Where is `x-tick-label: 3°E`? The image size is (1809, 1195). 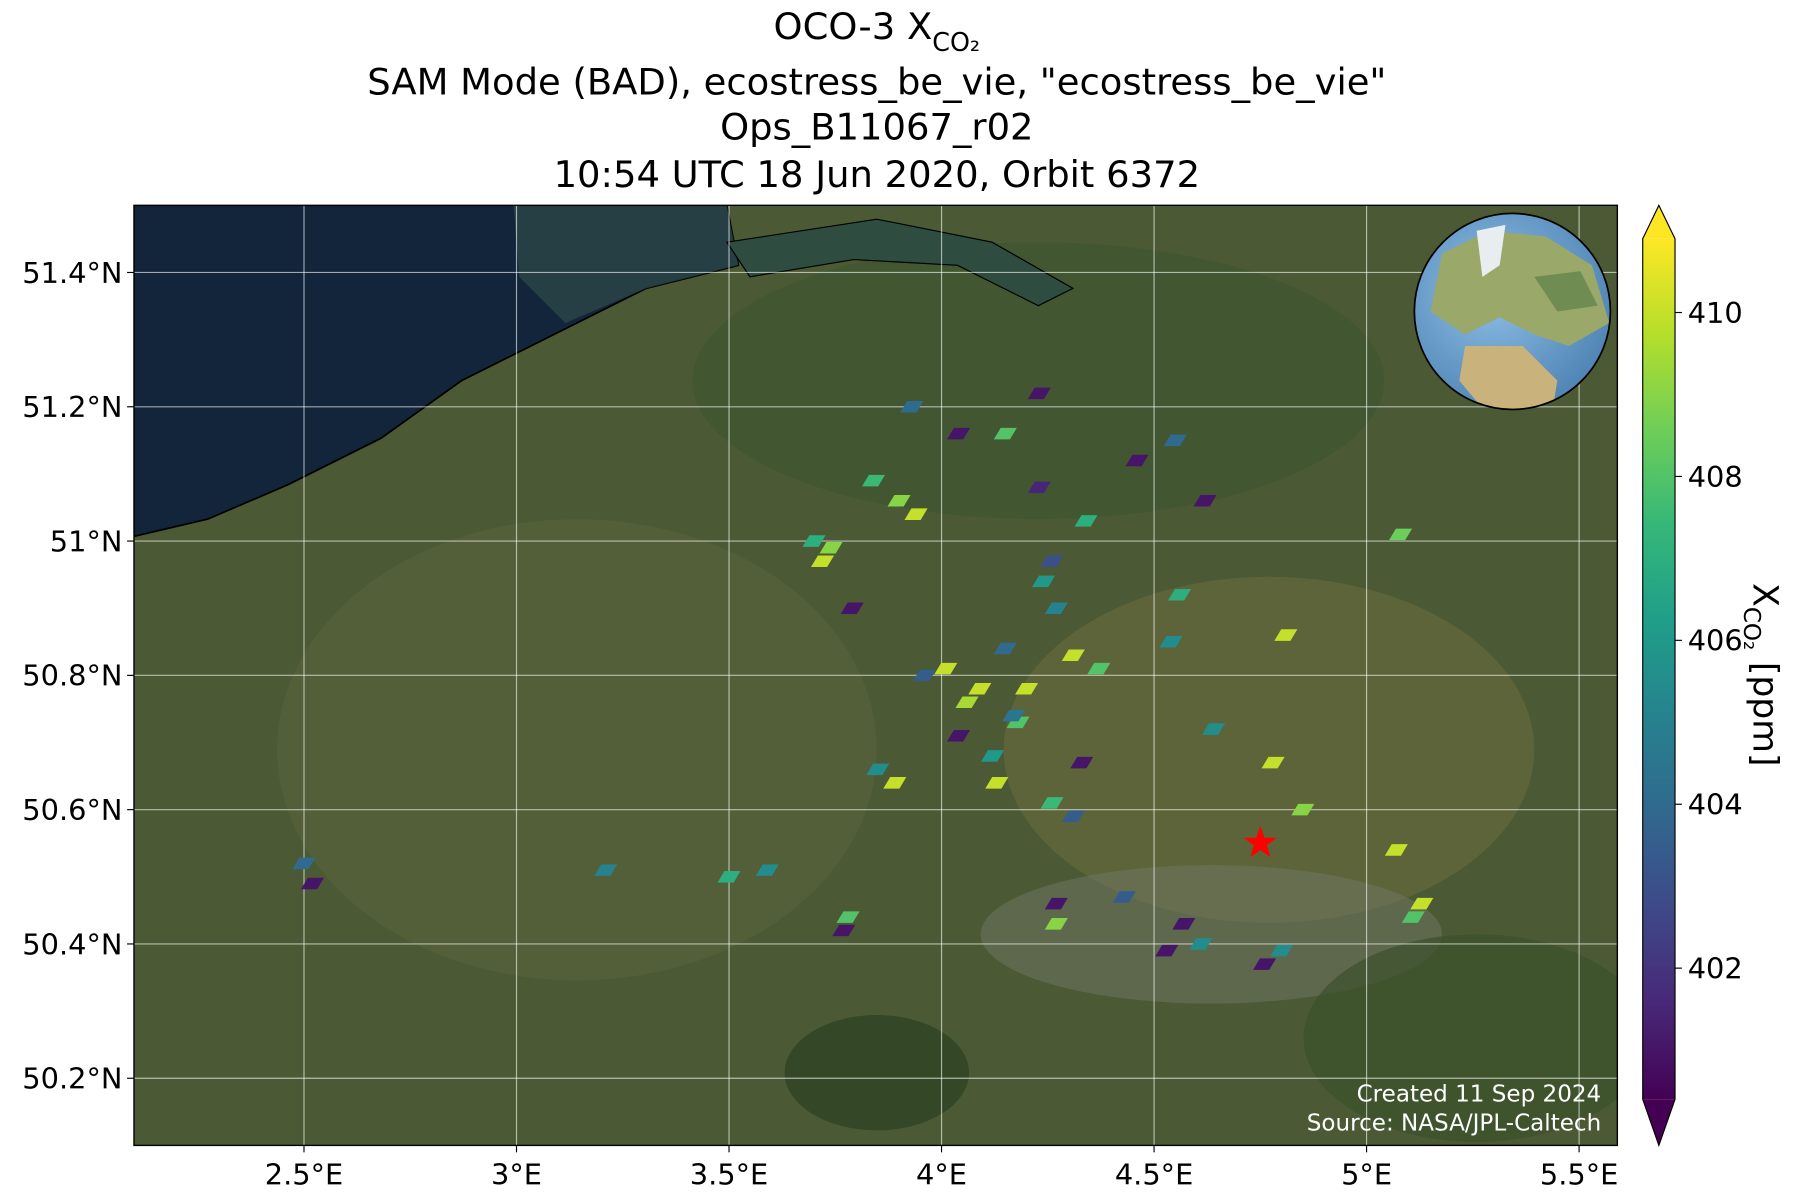
x-tick-label: 3°E is located at coordinates (516, 1175).